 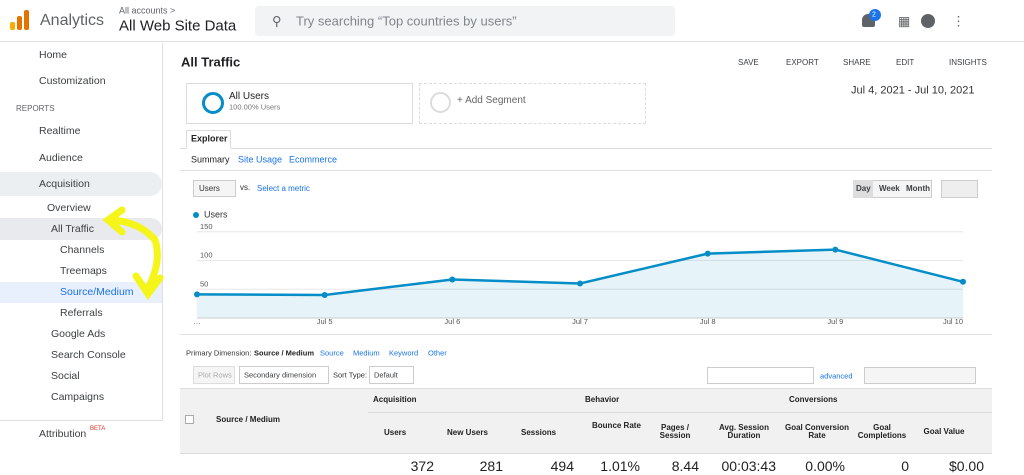 What do you see at coordinates (586, 421) in the screenshot?
I see `table-header` at bounding box center [586, 421].